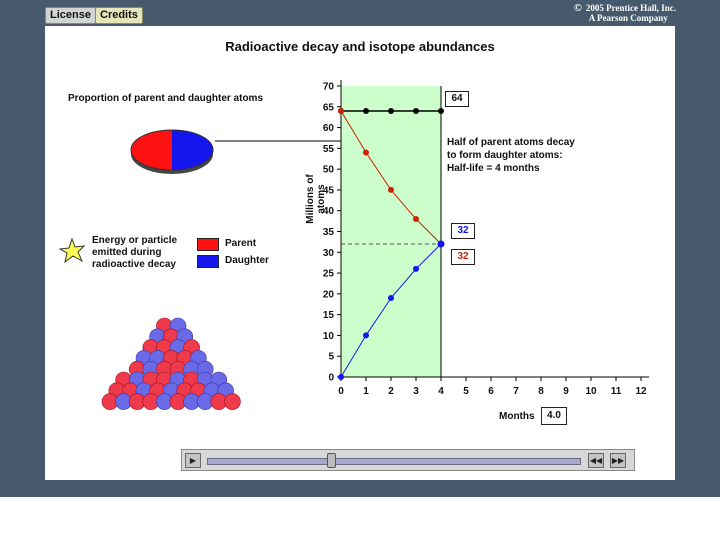 Image resolution: width=720 pixels, height=540 pixels. What do you see at coordinates (329, 149) in the screenshot?
I see `y-tick-label: 55` at bounding box center [329, 149].